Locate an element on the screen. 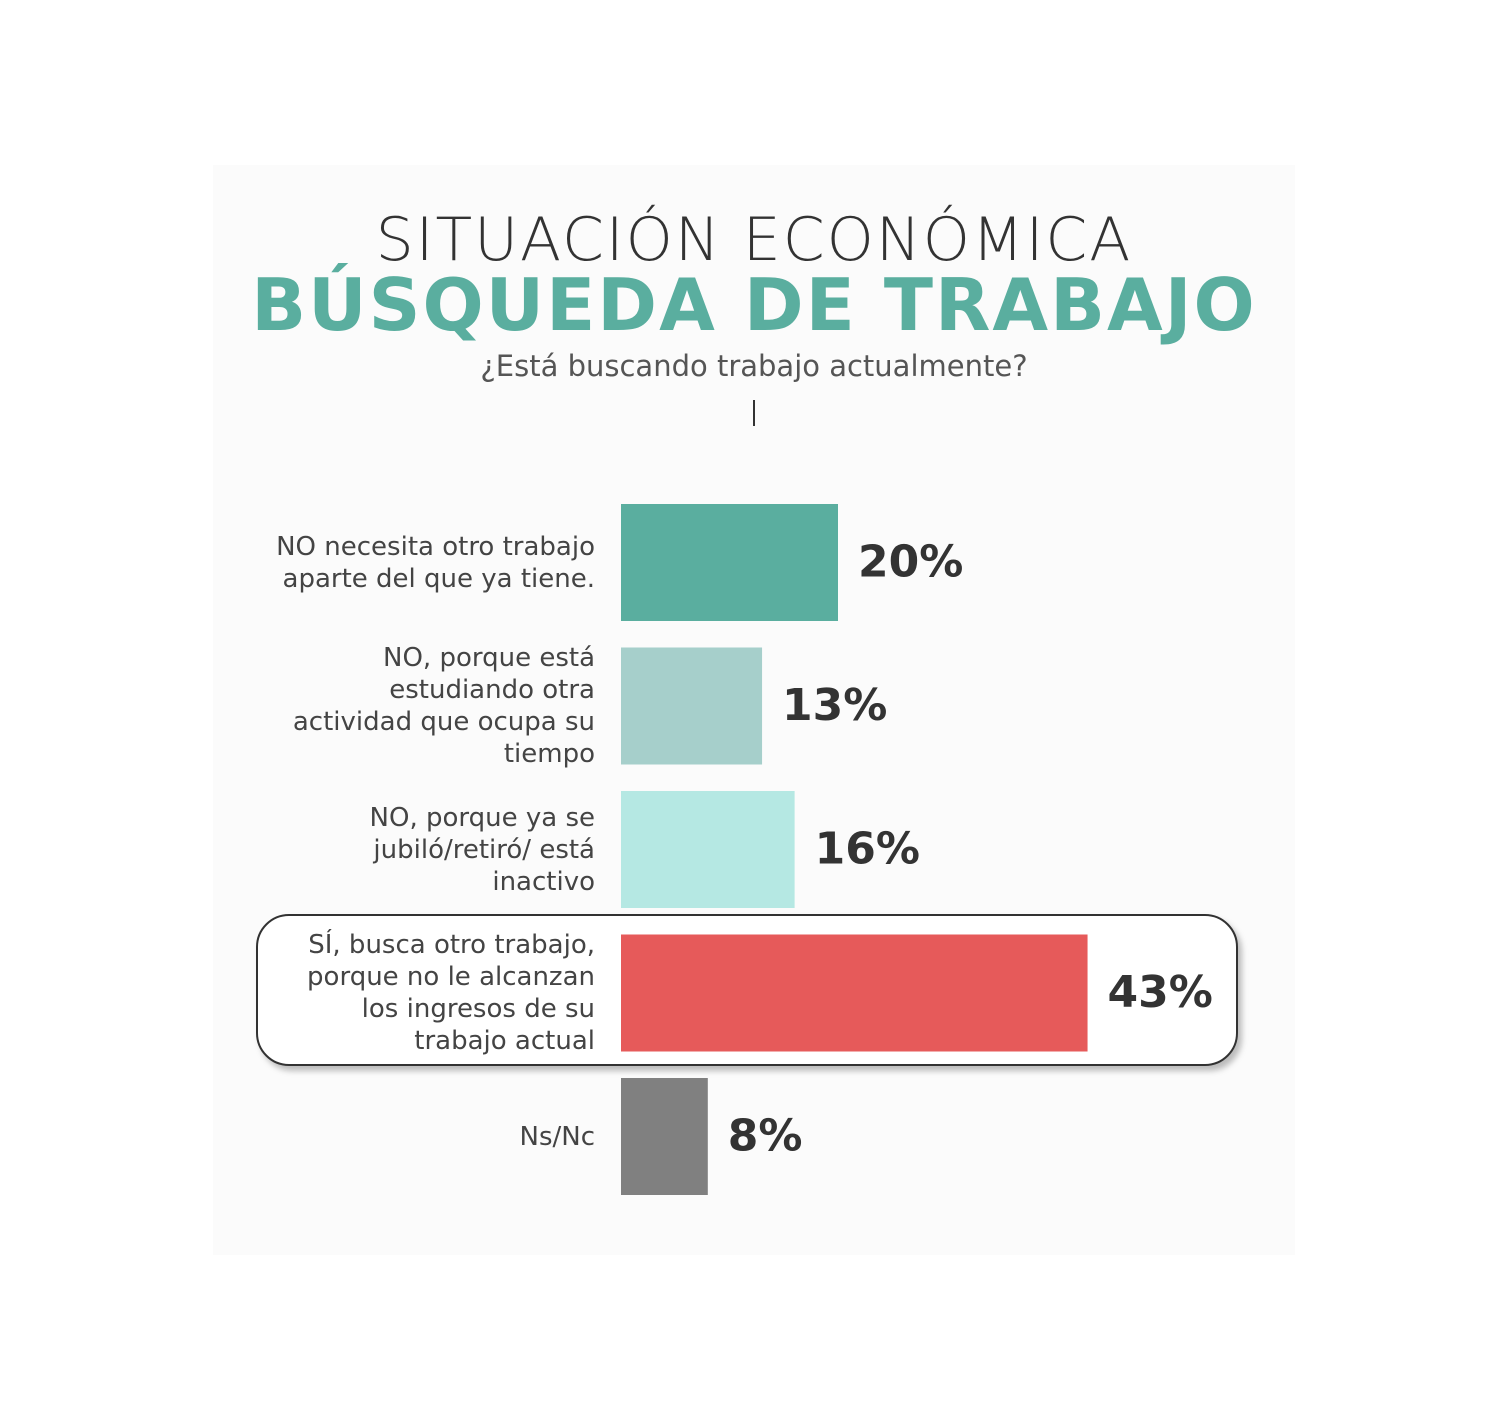 The height and width of the screenshot is (1425, 1509). value-label: 16% is located at coordinates (867, 849).